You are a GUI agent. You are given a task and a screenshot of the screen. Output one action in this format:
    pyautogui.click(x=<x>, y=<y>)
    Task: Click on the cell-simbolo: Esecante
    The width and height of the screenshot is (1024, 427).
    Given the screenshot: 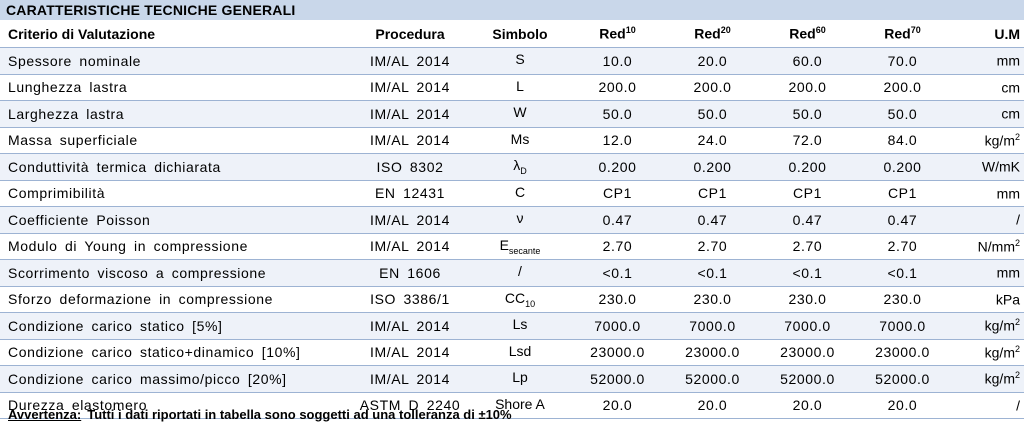 What is the action you would take?
    pyautogui.click(x=520, y=246)
    